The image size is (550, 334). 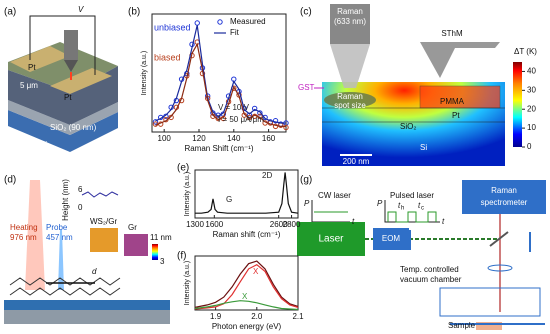 I want to click on scale-label: 3, so click(x=162, y=261).